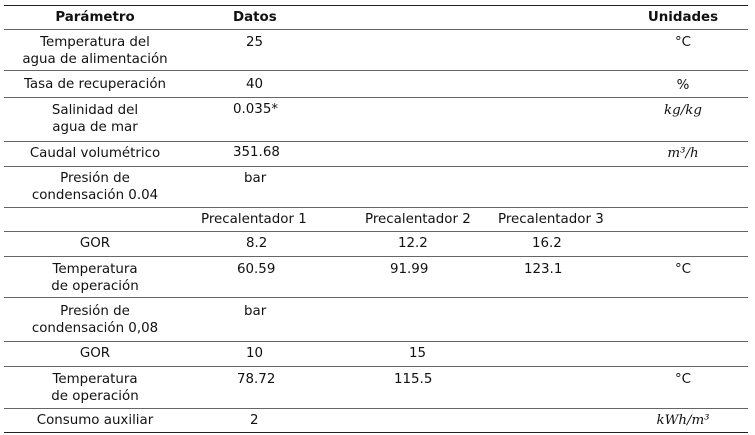 The image size is (755, 435). Describe the element at coordinates (257, 243) in the screenshot. I see `row-value: 8.2` at that location.